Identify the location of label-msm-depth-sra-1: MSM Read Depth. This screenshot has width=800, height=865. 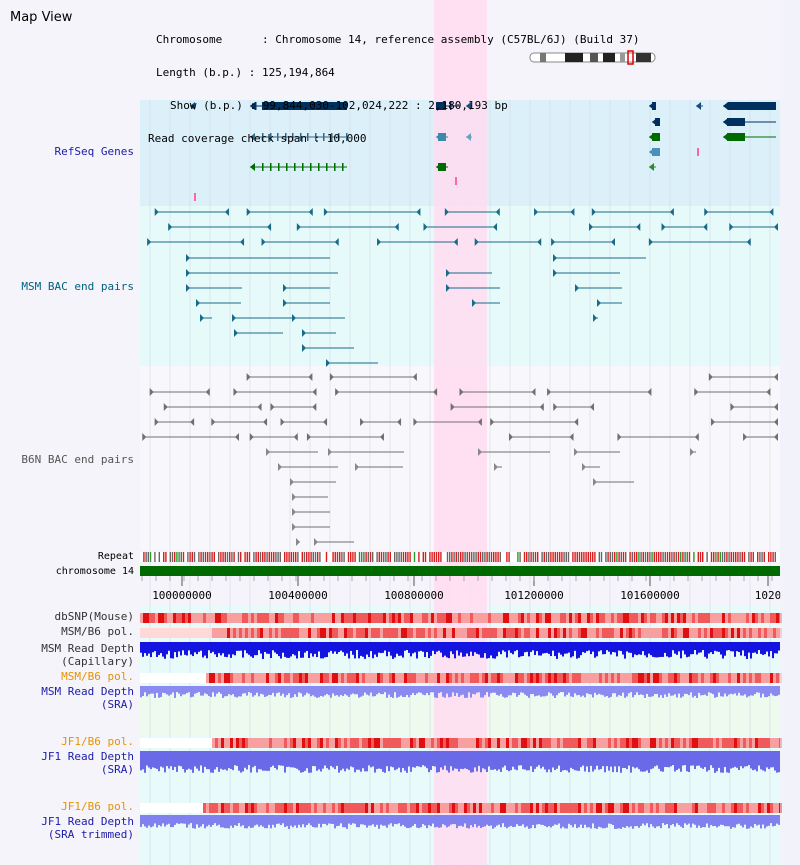
(87, 691).